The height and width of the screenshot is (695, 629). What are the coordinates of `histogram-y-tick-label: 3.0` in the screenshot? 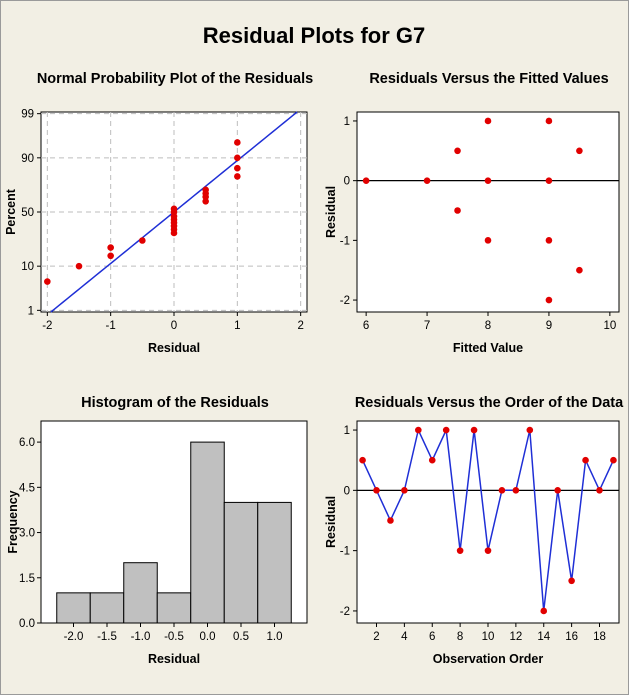 It's located at (27, 534).